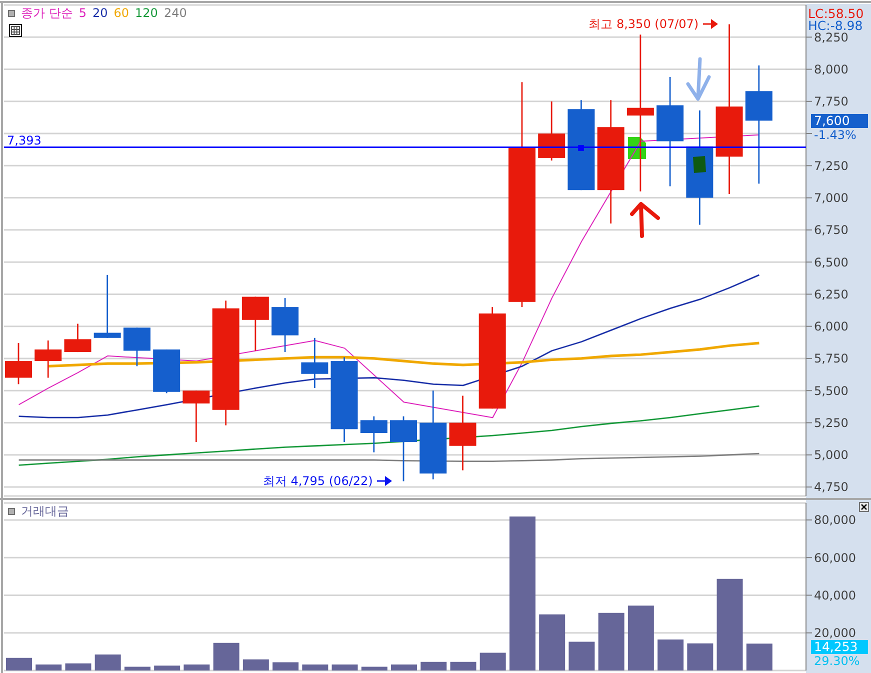 The image size is (871, 673). Describe the element at coordinates (831, 165) in the screenshot. I see `y-tick-label: 7,250` at that location.